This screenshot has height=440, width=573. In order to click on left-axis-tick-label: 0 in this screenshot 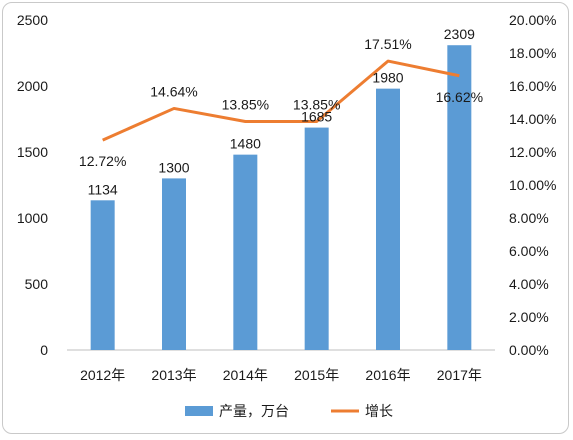, I will do `click(44, 350)`.